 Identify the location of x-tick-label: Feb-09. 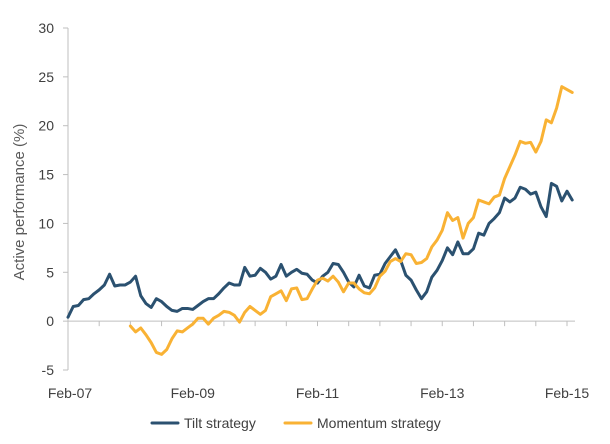
(193, 393).